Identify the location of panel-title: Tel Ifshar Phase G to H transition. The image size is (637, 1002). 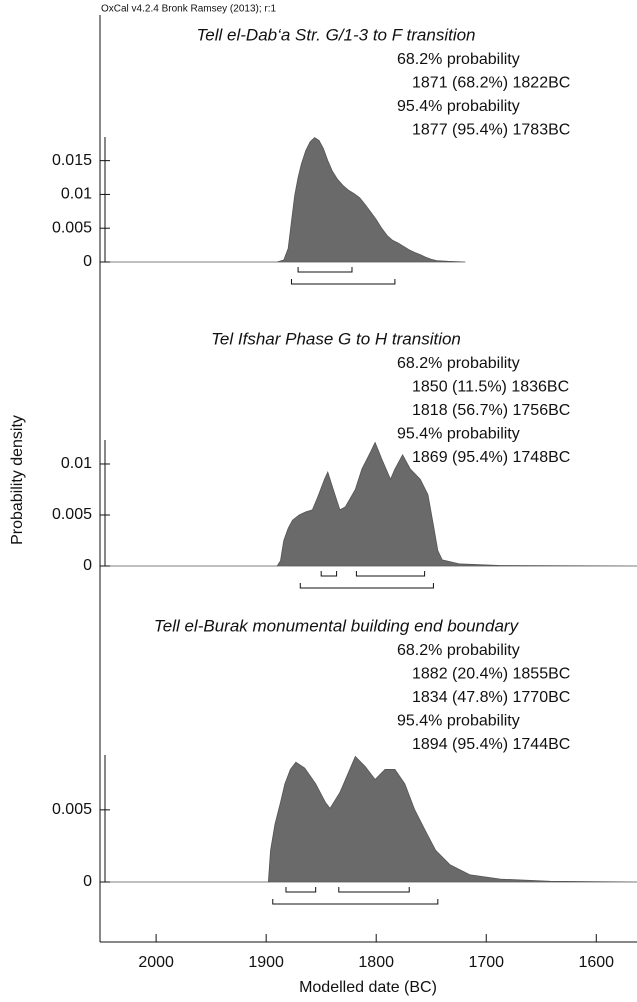
(336, 338).